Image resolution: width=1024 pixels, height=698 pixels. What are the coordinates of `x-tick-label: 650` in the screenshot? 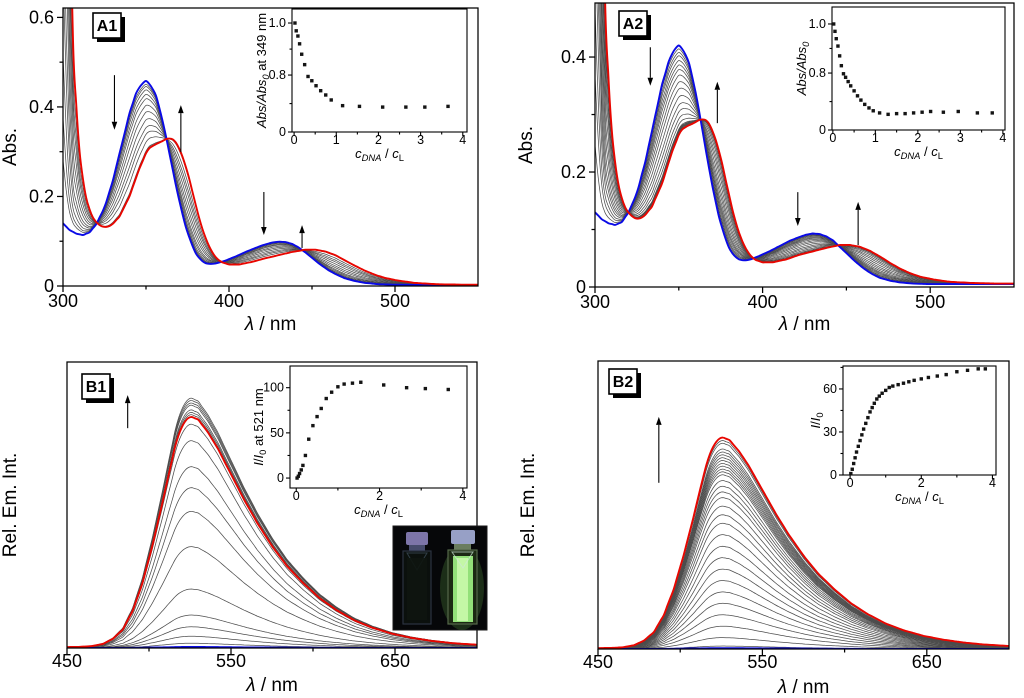 It's located at (927, 662).